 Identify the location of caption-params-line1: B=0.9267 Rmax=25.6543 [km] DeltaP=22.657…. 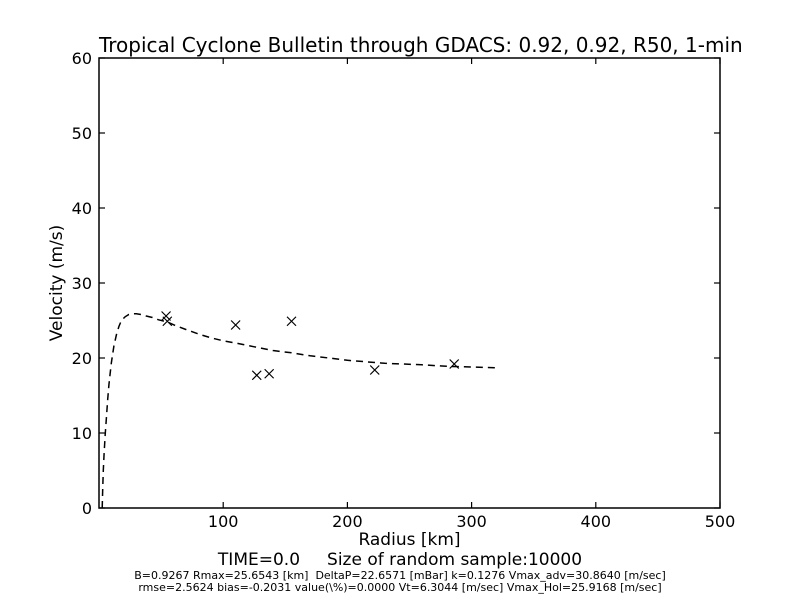
(400, 575).